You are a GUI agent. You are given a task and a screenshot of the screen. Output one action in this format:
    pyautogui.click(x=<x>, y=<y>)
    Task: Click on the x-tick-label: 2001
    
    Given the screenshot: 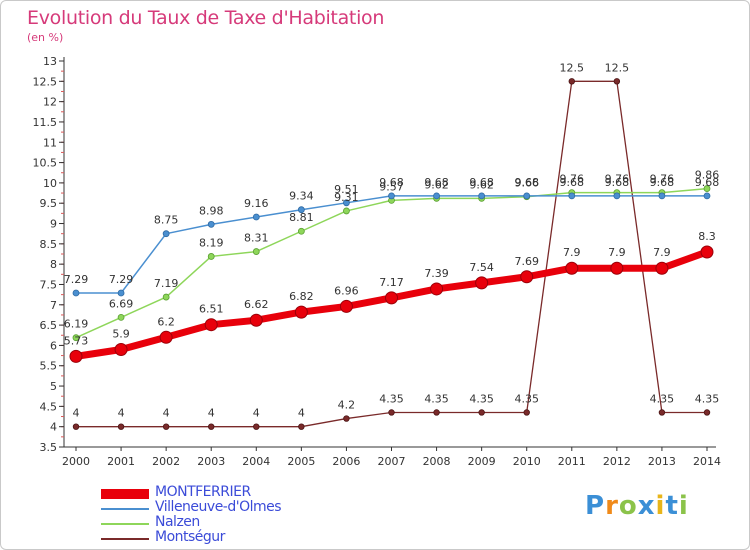 What is the action you would take?
    pyautogui.click(x=121, y=461)
    